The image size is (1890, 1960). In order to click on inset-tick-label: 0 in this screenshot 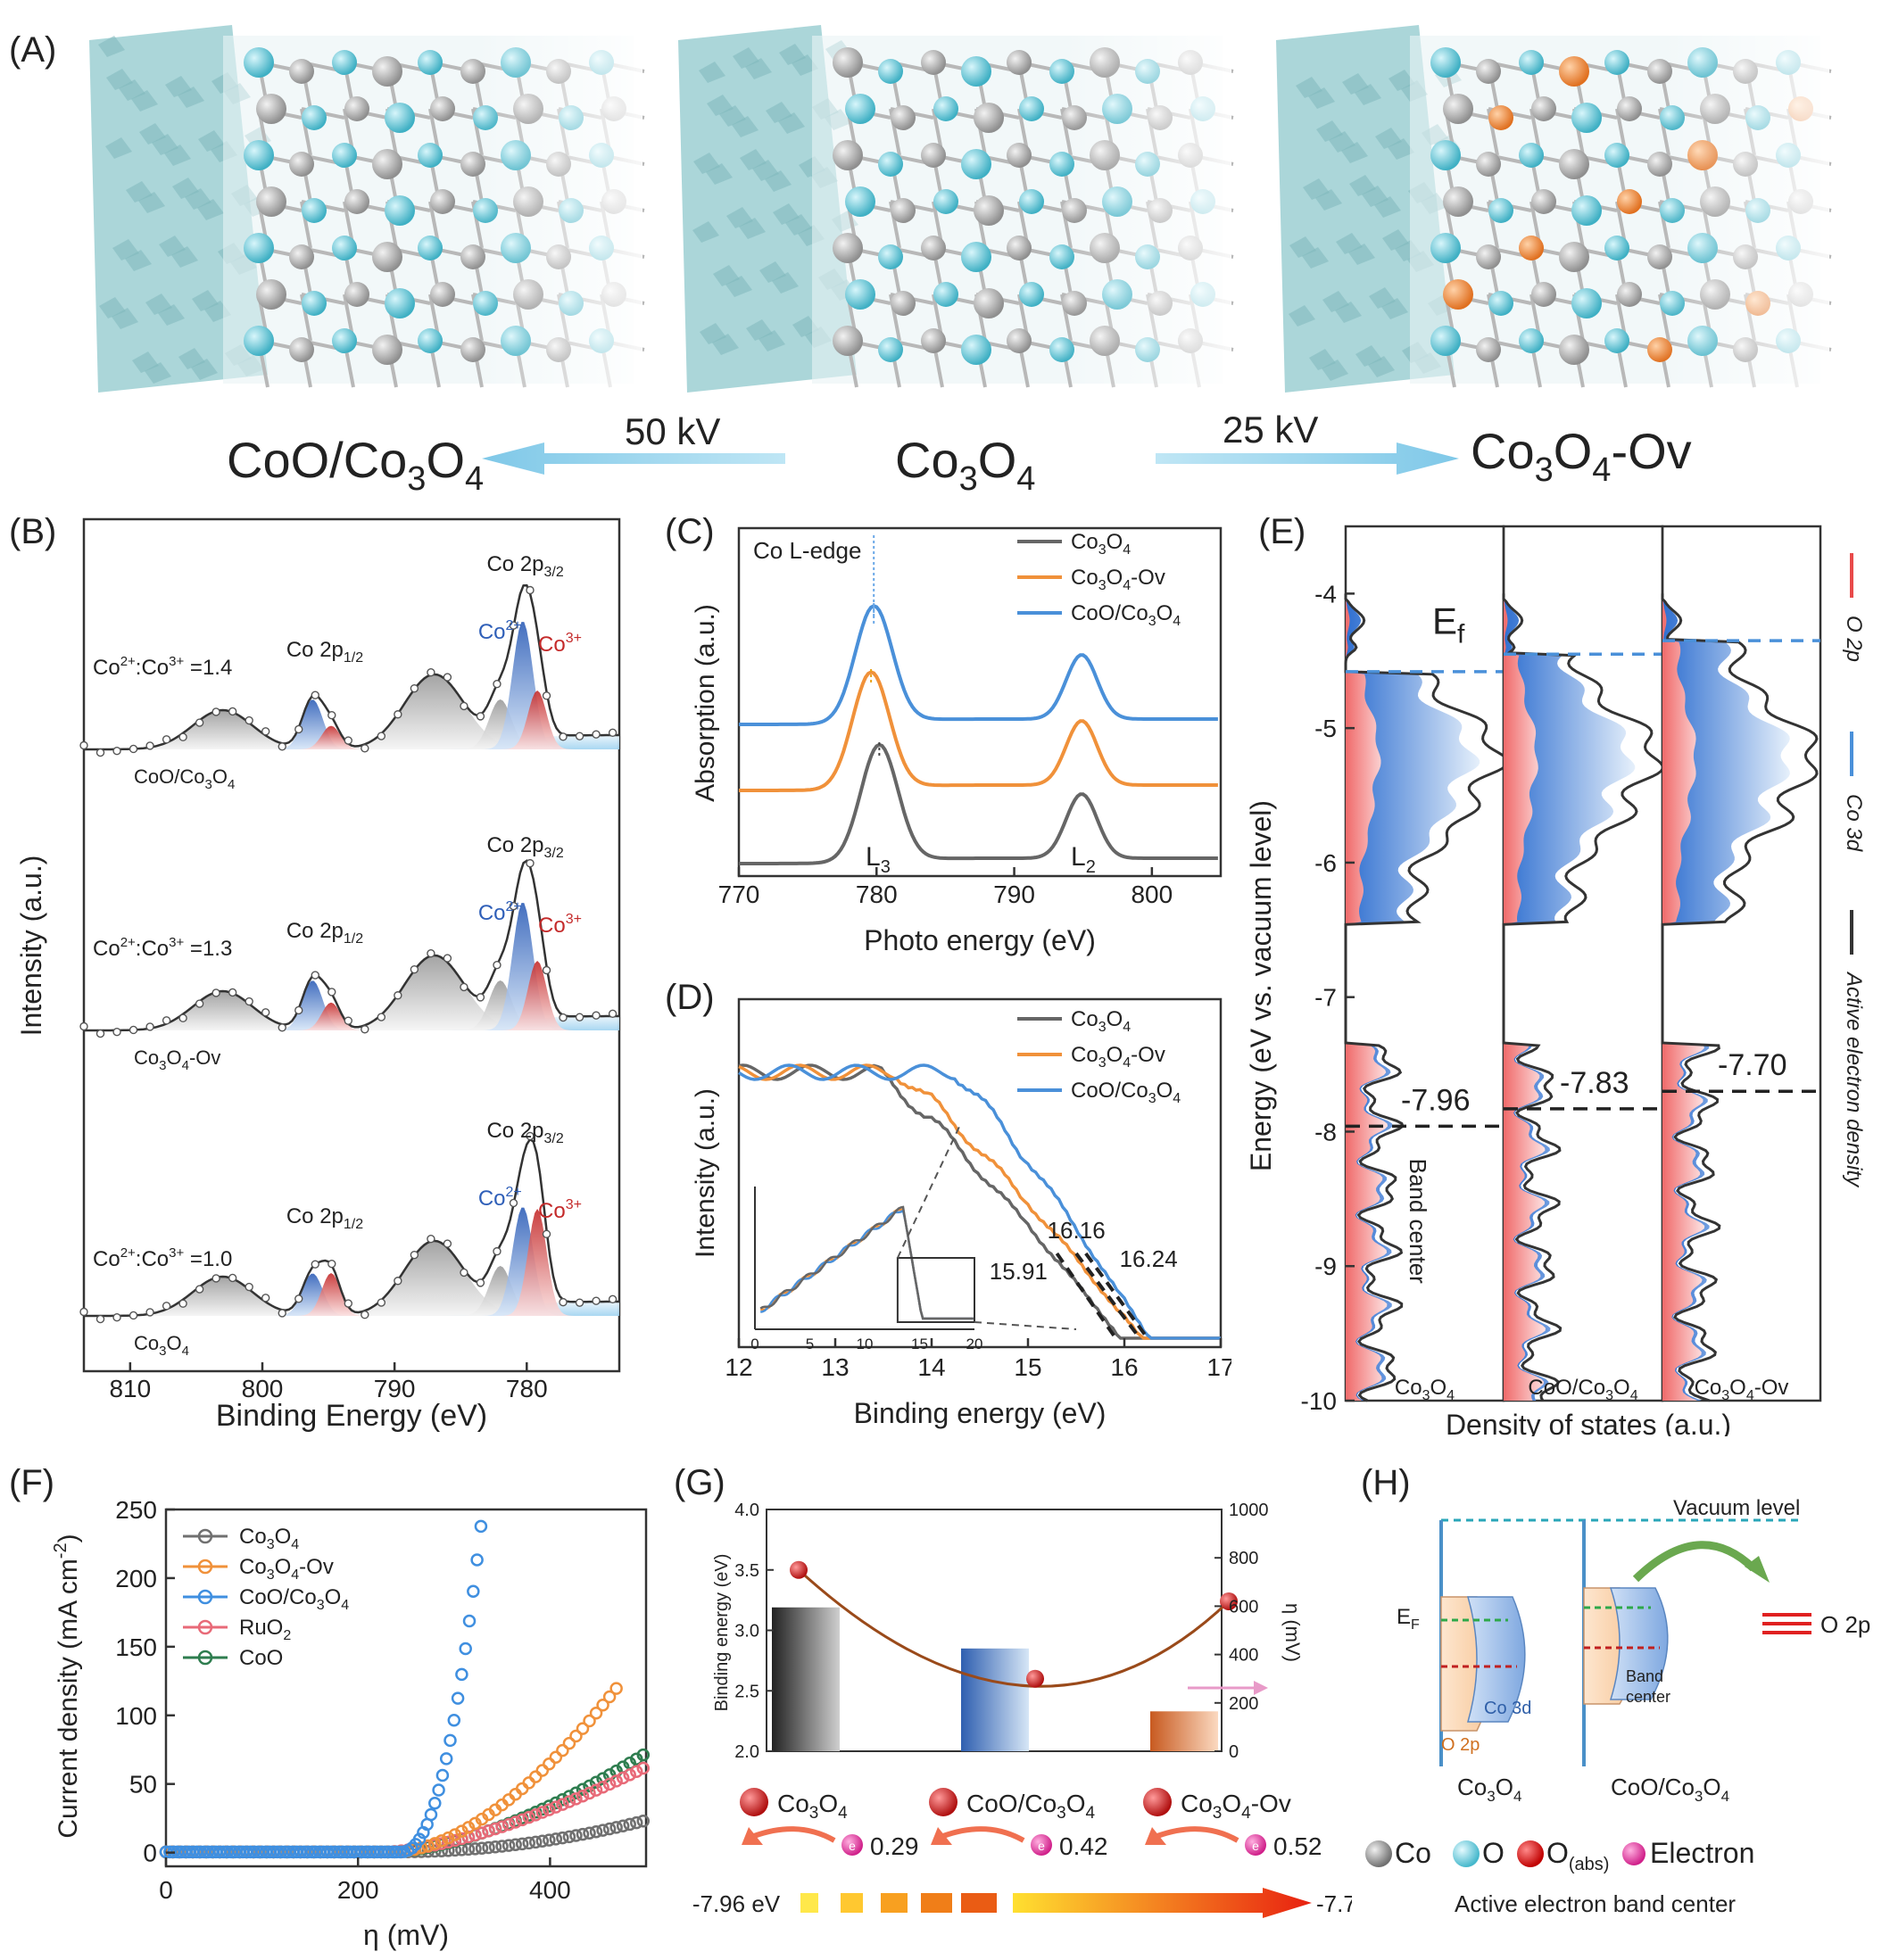, I will do `click(754, 1344)`.